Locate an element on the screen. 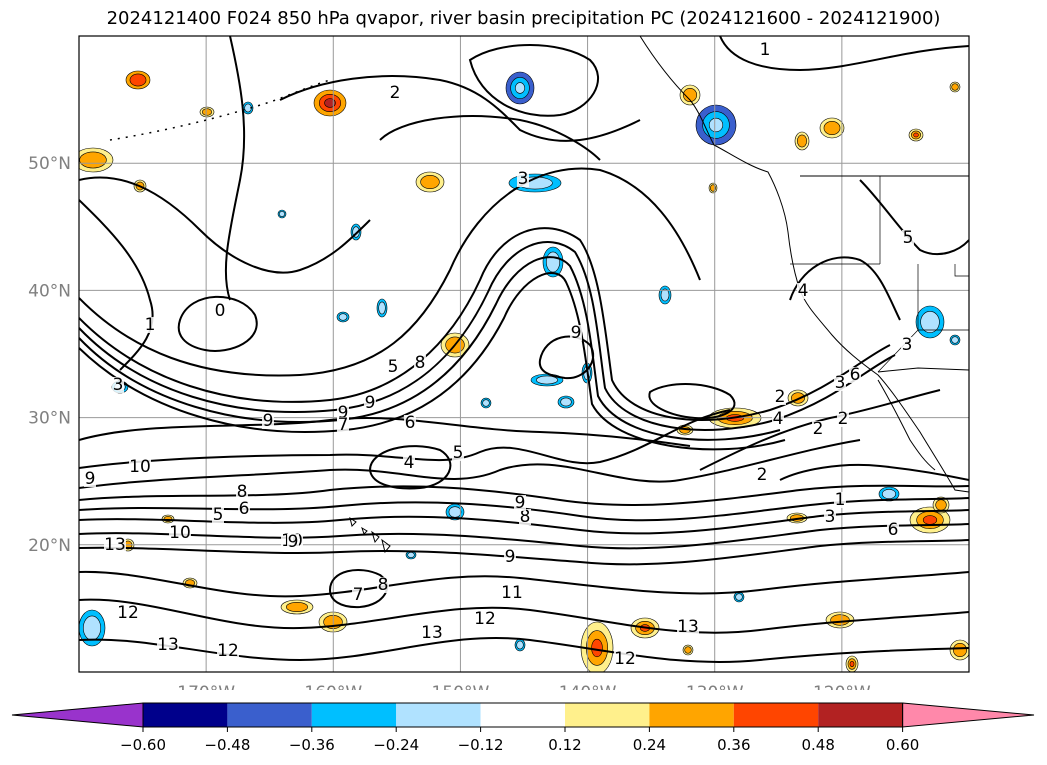 The width and height of the screenshot is (1047, 765). longitude-label: 160°W is located at coordinates (333, 686).